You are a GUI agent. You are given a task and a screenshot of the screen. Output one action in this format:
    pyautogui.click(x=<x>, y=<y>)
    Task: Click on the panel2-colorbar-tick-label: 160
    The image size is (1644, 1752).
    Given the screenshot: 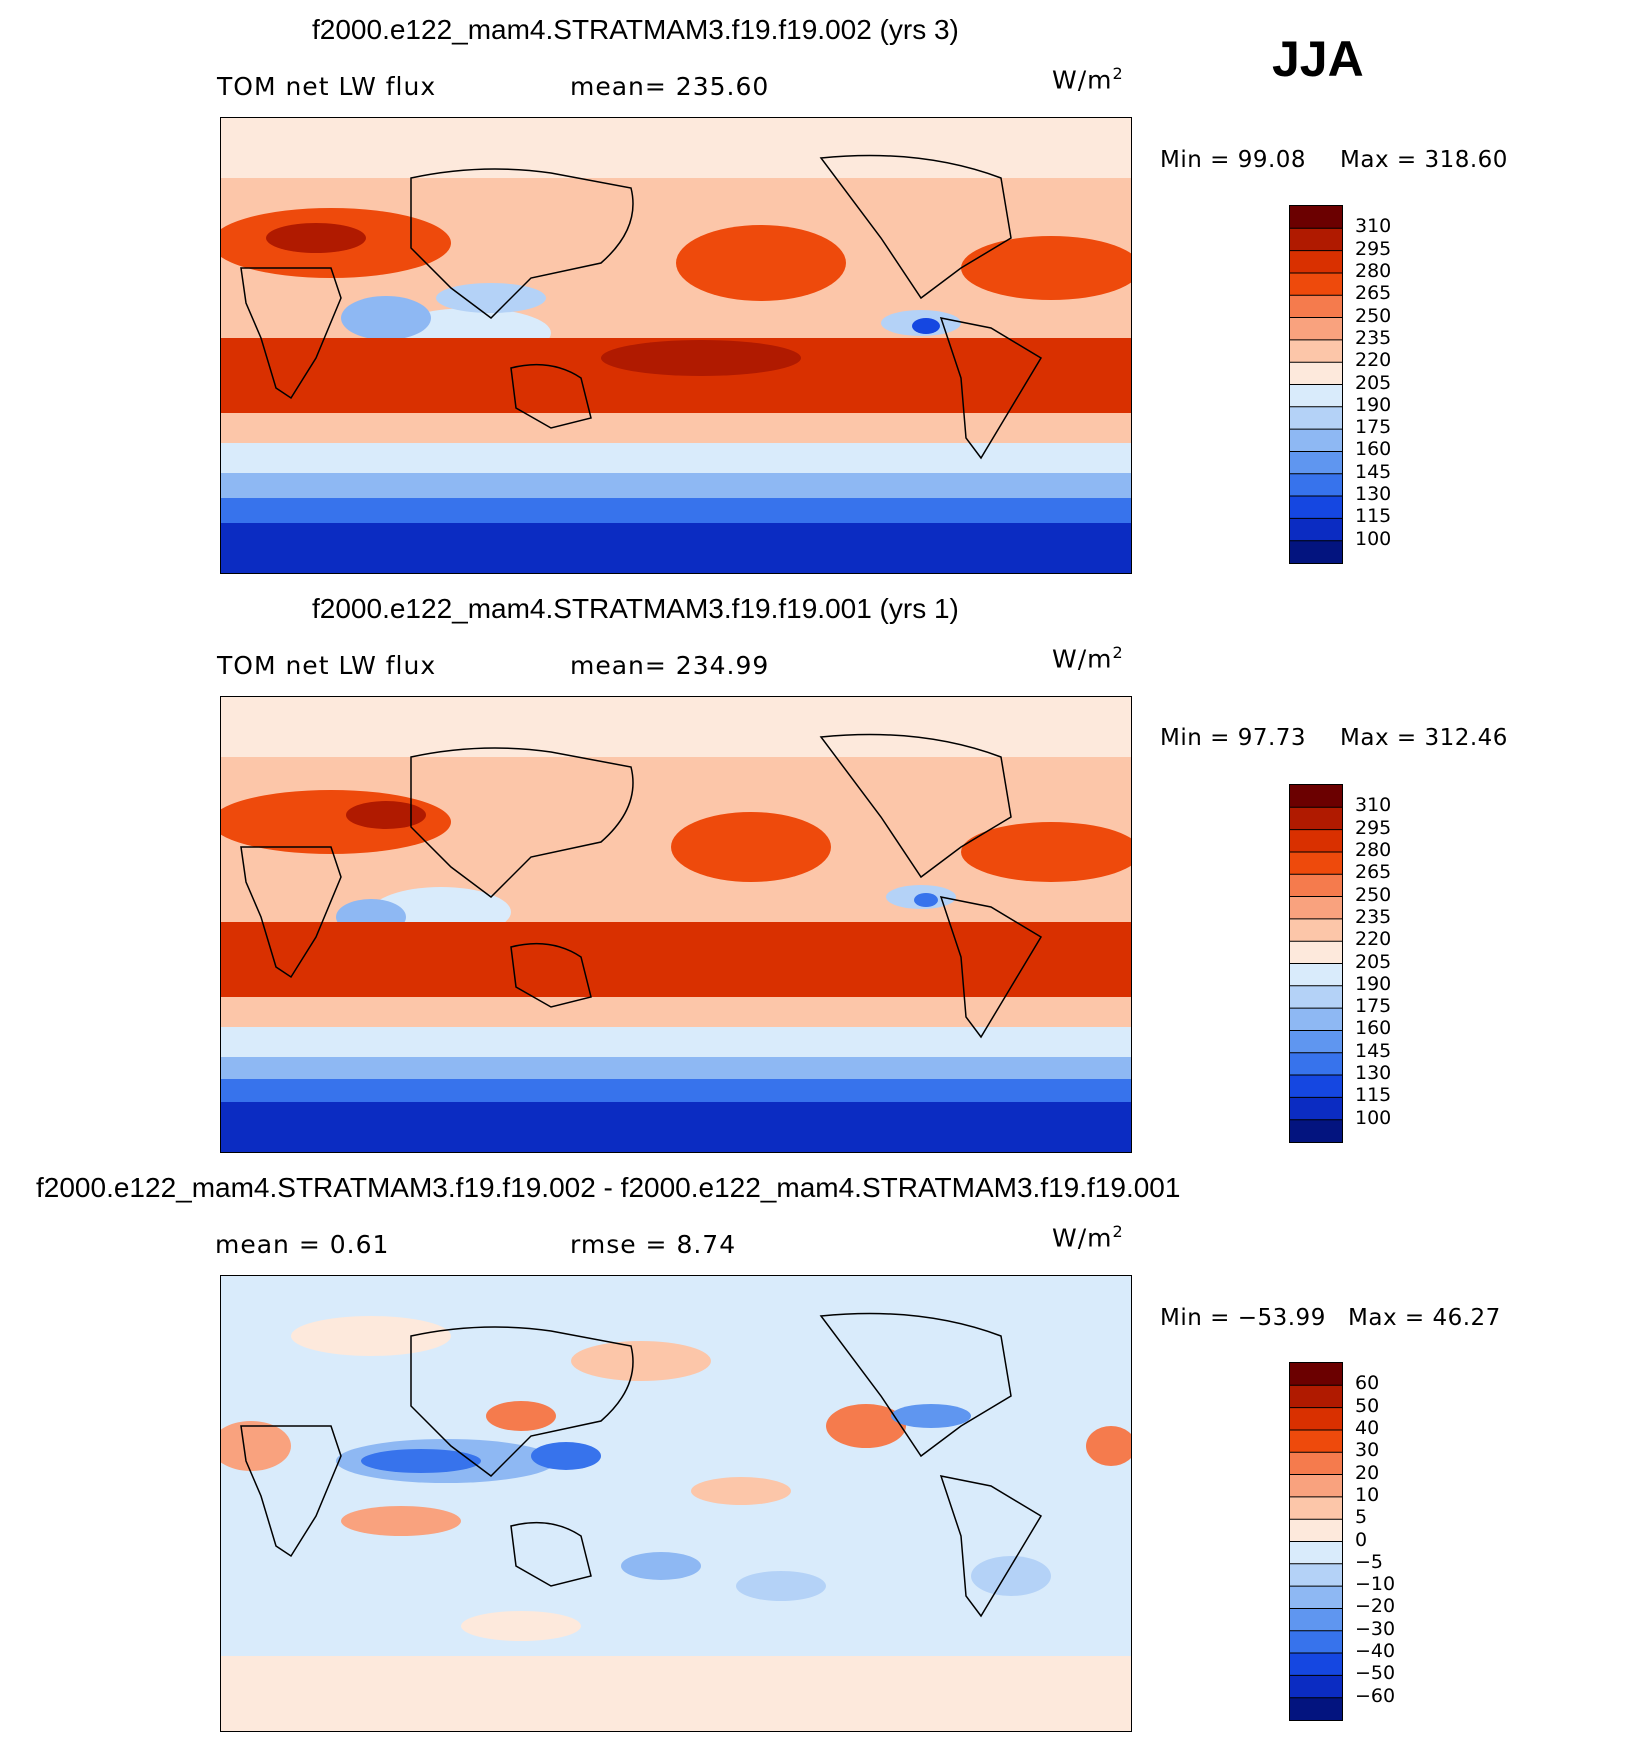 What is the action you would take?
    pyautogui.click(x=1373, y=1028)
    